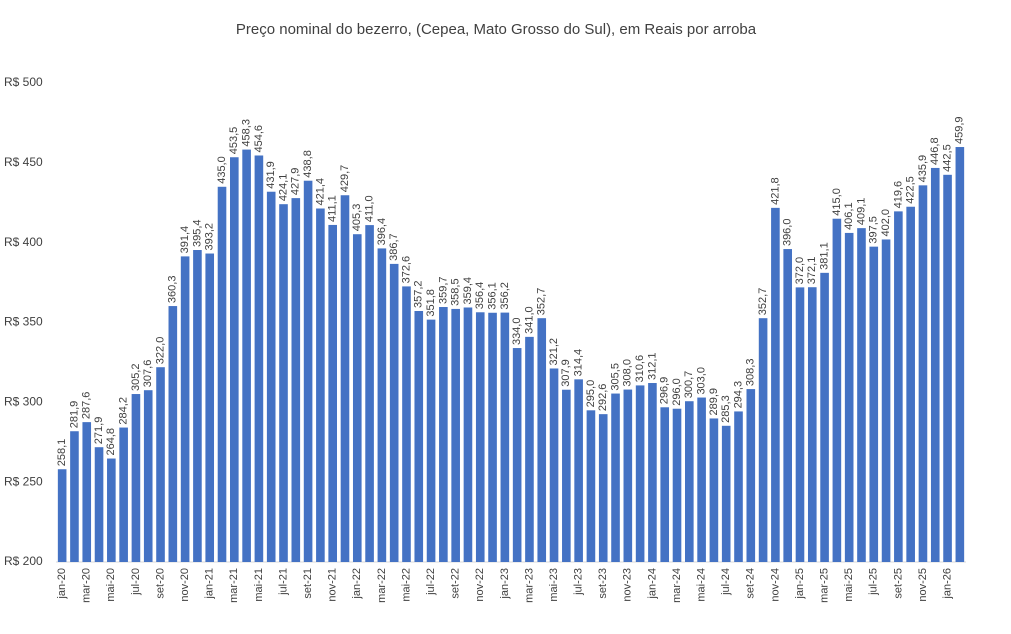  I want to click on value-label: 321,2, so click(554, 352).